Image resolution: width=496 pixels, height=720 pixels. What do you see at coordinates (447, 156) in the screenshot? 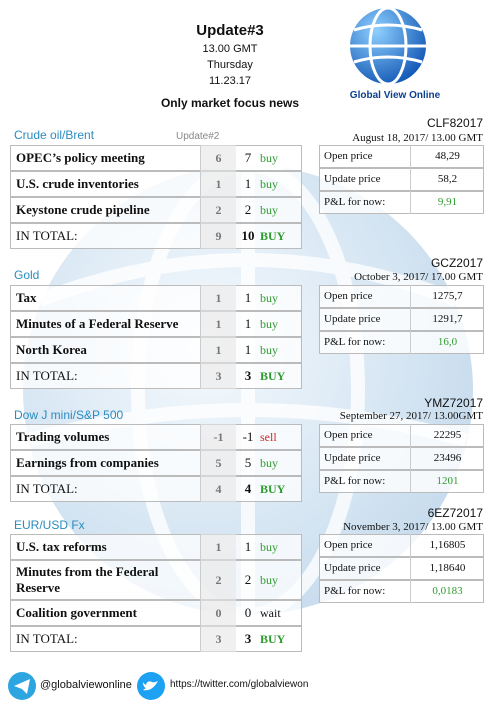
I see `quote-value: 48,29` at bounding box center [447, 156].